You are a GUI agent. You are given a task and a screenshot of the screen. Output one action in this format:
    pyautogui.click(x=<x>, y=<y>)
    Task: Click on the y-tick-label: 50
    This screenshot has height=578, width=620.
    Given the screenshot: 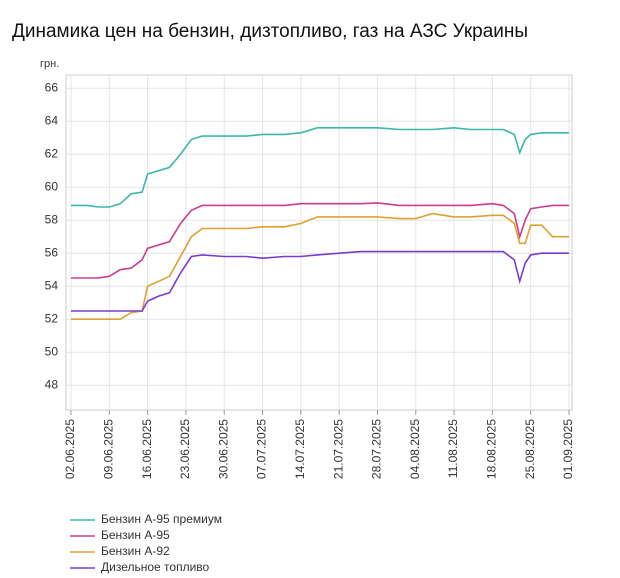 What is the action you would take?
    pyautogui.click(x=52, y=351)
    